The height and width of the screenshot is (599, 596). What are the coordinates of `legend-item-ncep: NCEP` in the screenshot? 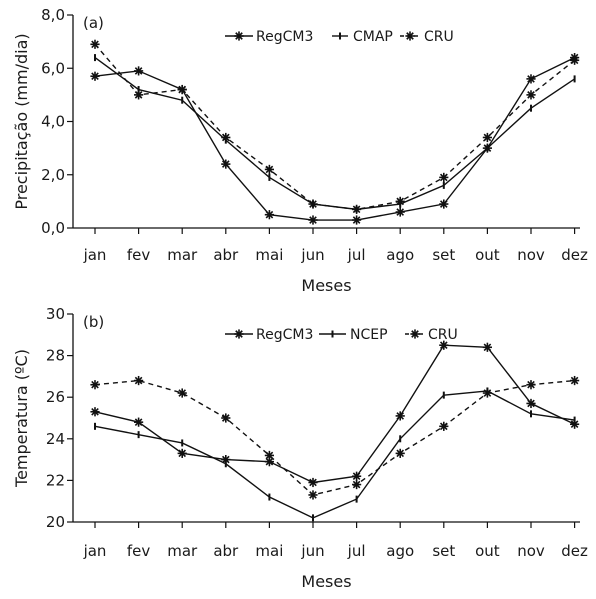 It's located at (353, 335).